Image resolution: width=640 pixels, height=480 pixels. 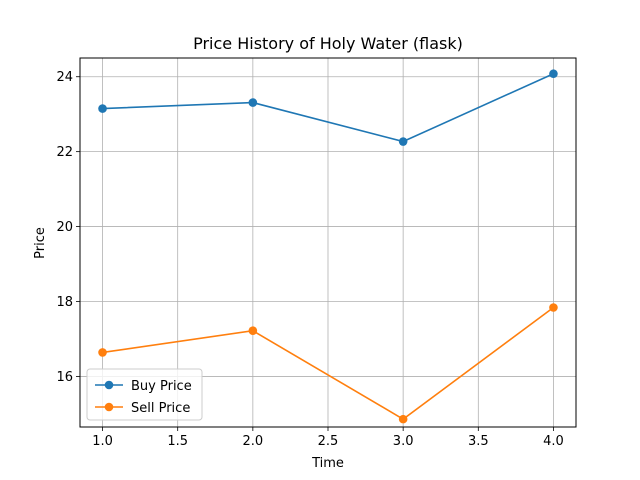 I want to click on chart-title: Price History of Holy Water (flask), so click(x=328, y=43).